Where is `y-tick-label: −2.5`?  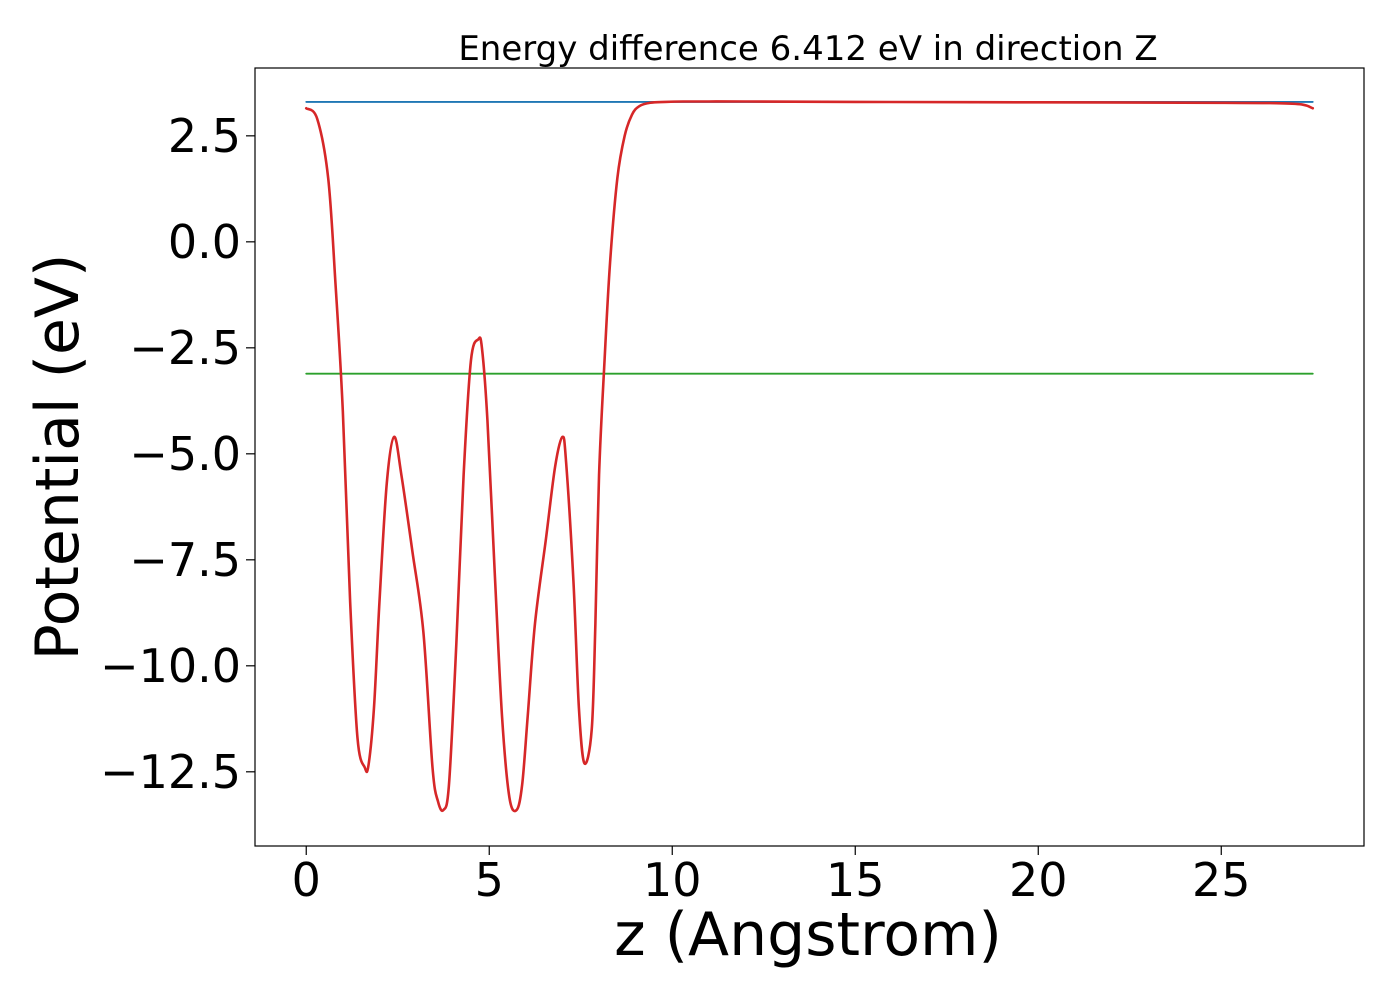
y-tick-label: −2.5 is located at coordinates (185, 348).